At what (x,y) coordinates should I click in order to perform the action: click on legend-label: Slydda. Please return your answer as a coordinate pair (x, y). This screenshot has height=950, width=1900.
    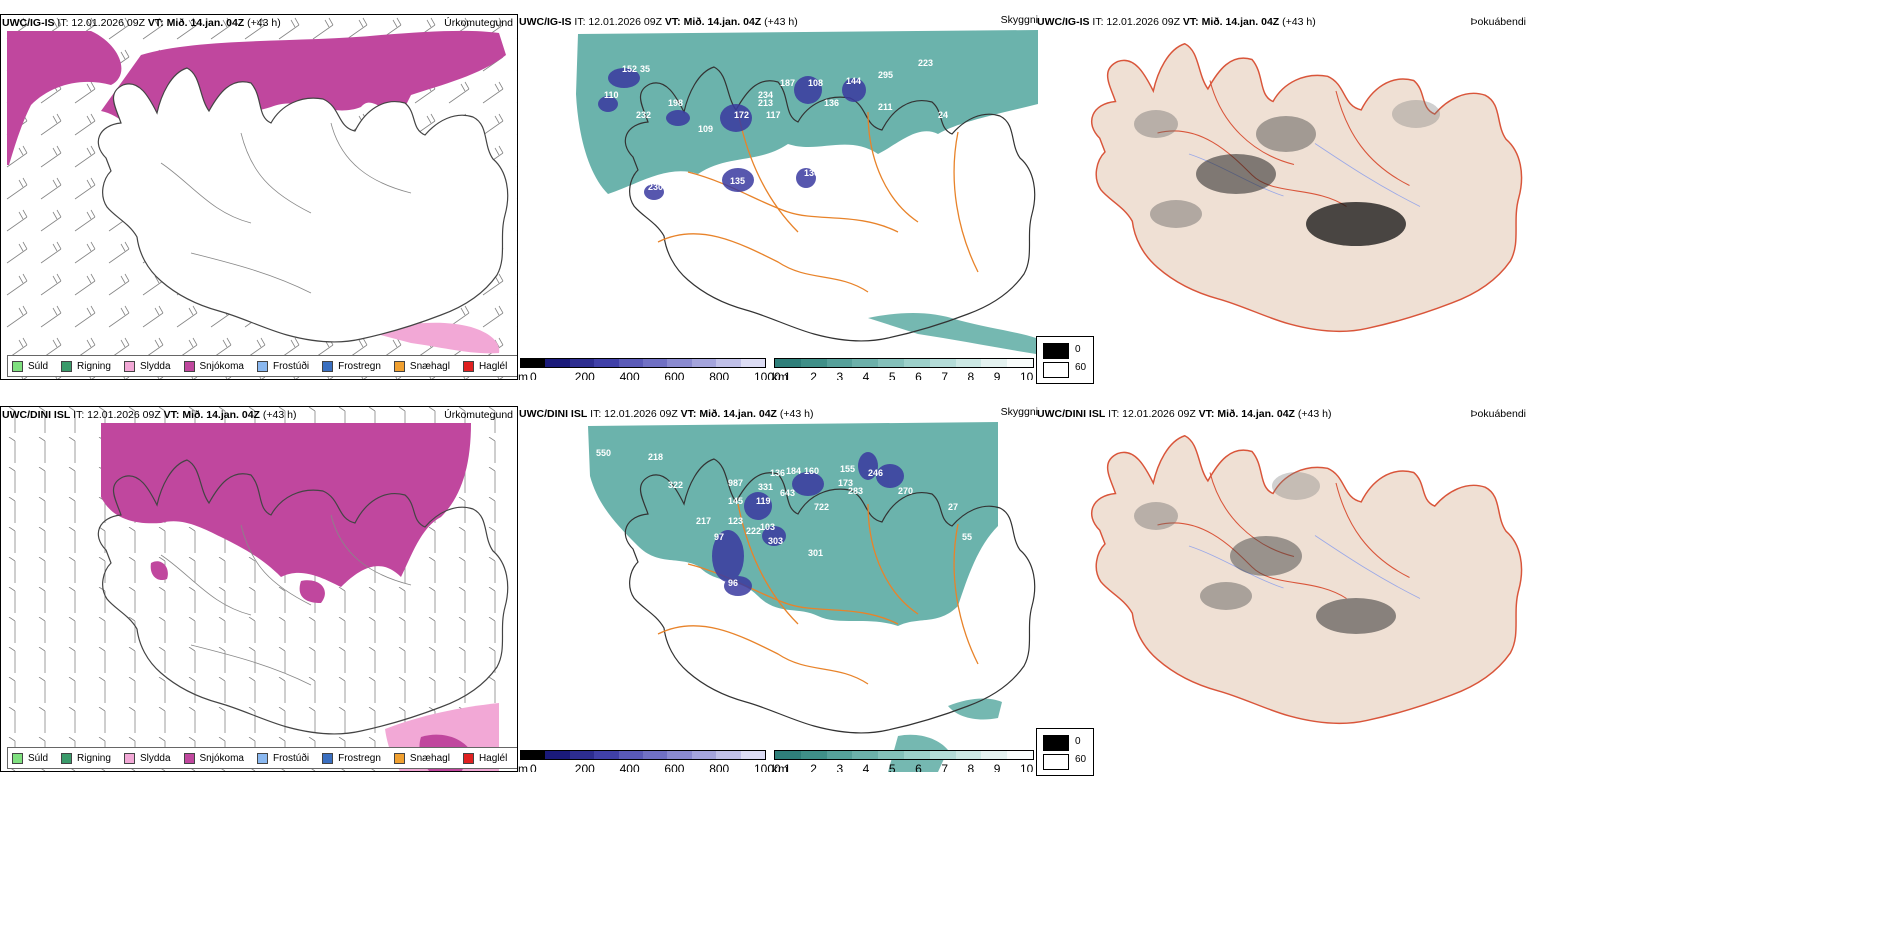
    Looking at the image, I should click on (155, 366).